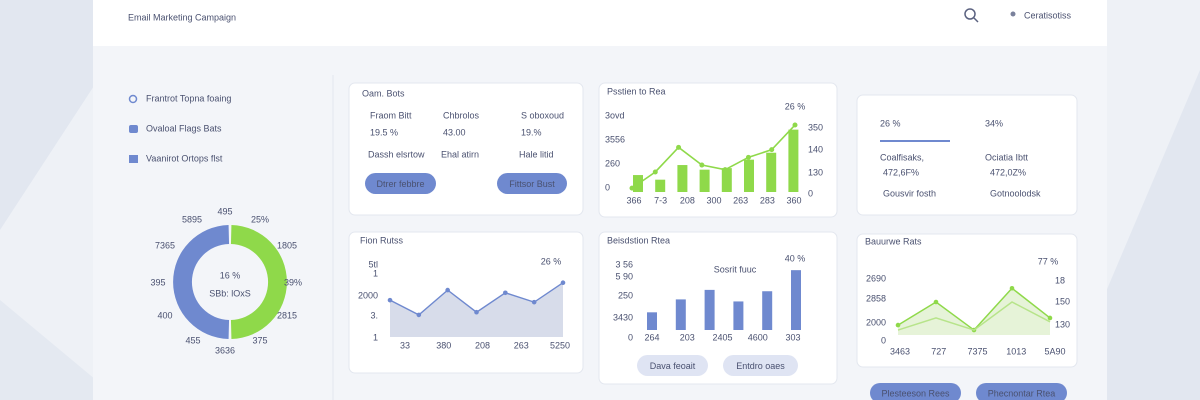 The width and height of the screenshot is (1200, 400). I want to click on donut-label: 5895, so click(192, 219).